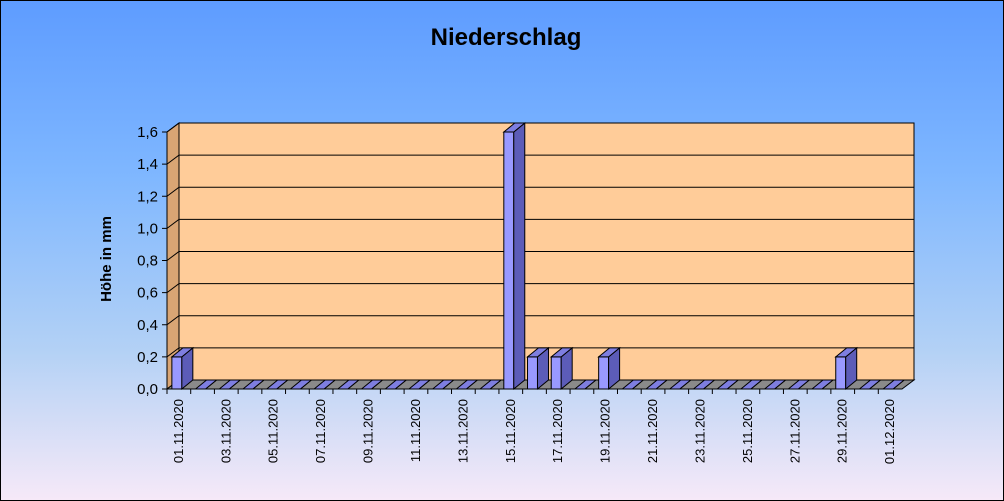 This screenshot has width=1004, height=501. Describe the element at coordinates (652, 431) in the screenshot. I see `x-tick-label: 21.11.2020` at that location.